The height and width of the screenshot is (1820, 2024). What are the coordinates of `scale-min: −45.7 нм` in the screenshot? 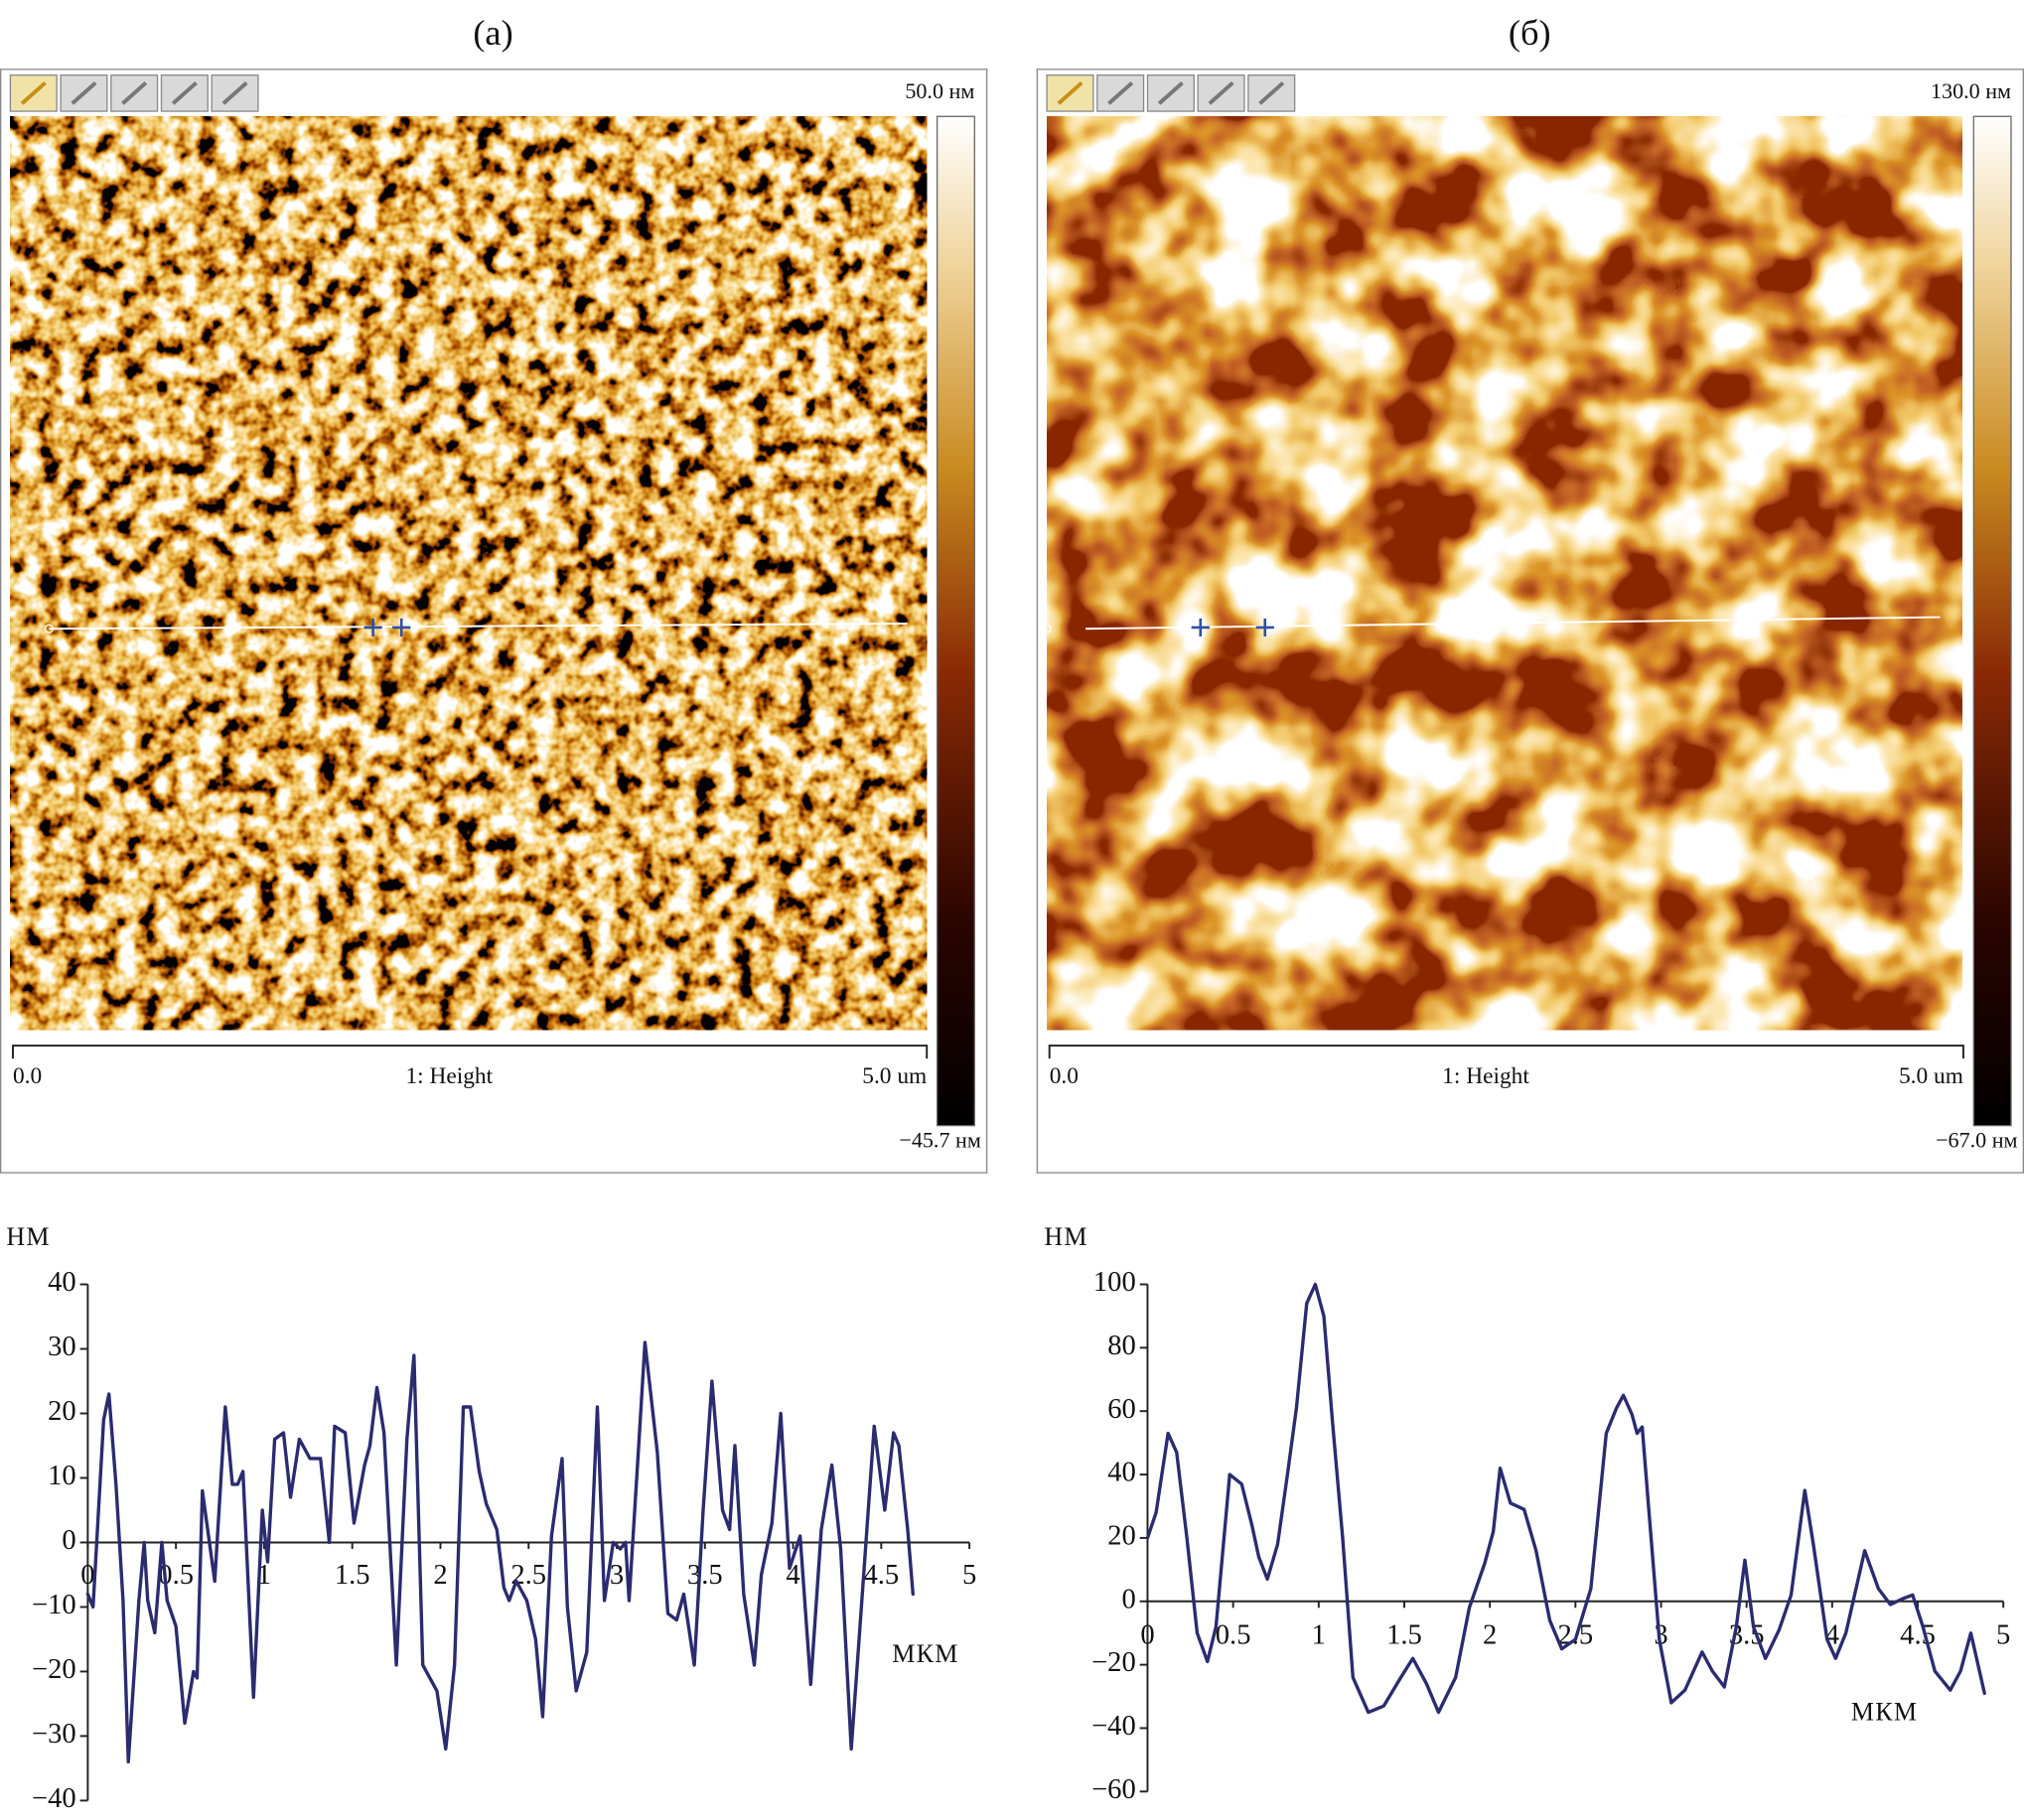 It's located at (940, 1140).